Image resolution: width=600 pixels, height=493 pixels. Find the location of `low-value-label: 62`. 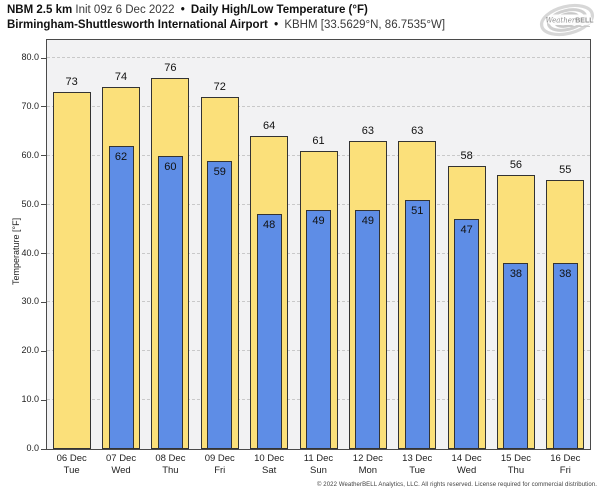

low-value-label: 62 is located at coordinates (121, 157).